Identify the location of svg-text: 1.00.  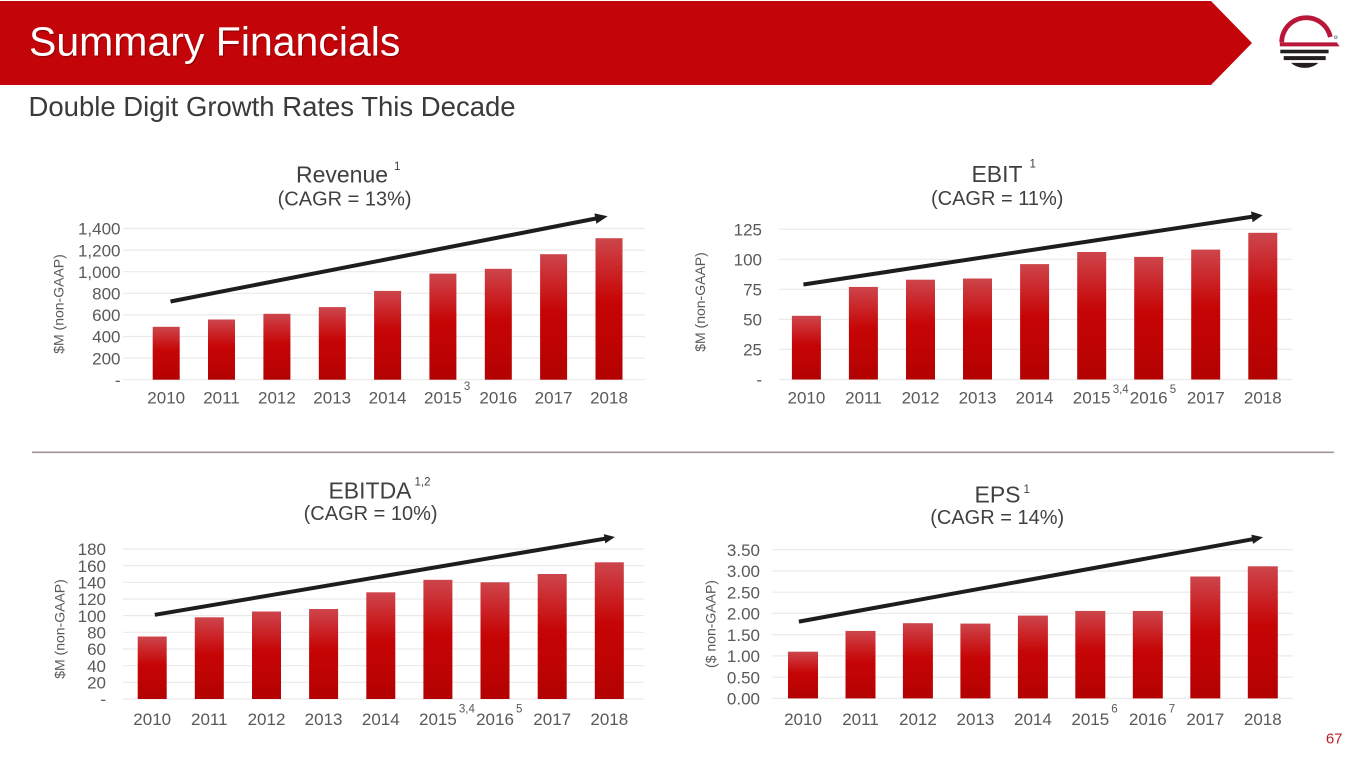
(743, 656).